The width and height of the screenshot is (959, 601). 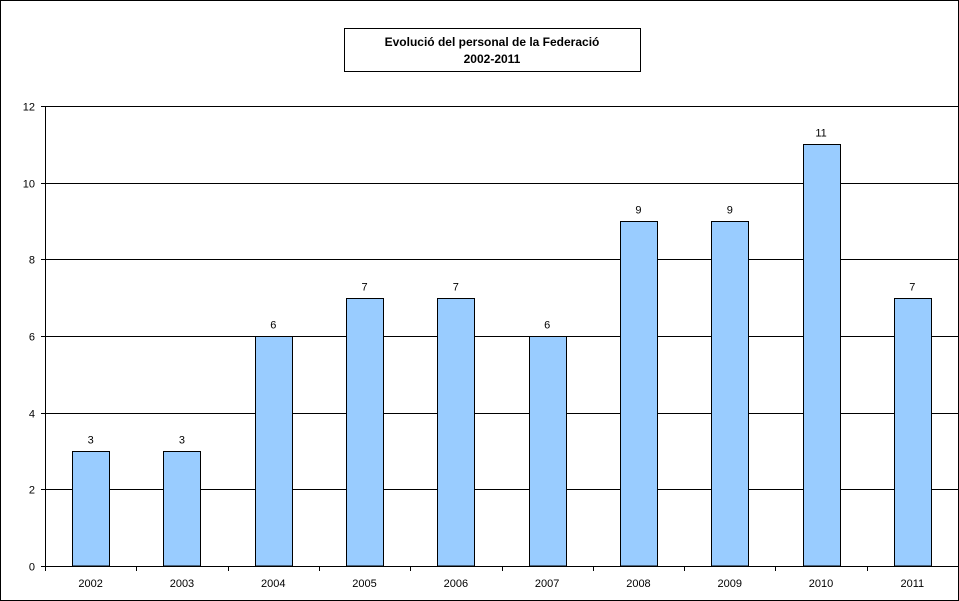 What do you see at coordinates (32, 415) in the screenshot?
I see `y-tick-label: 4` at bounding box center [32, 415].